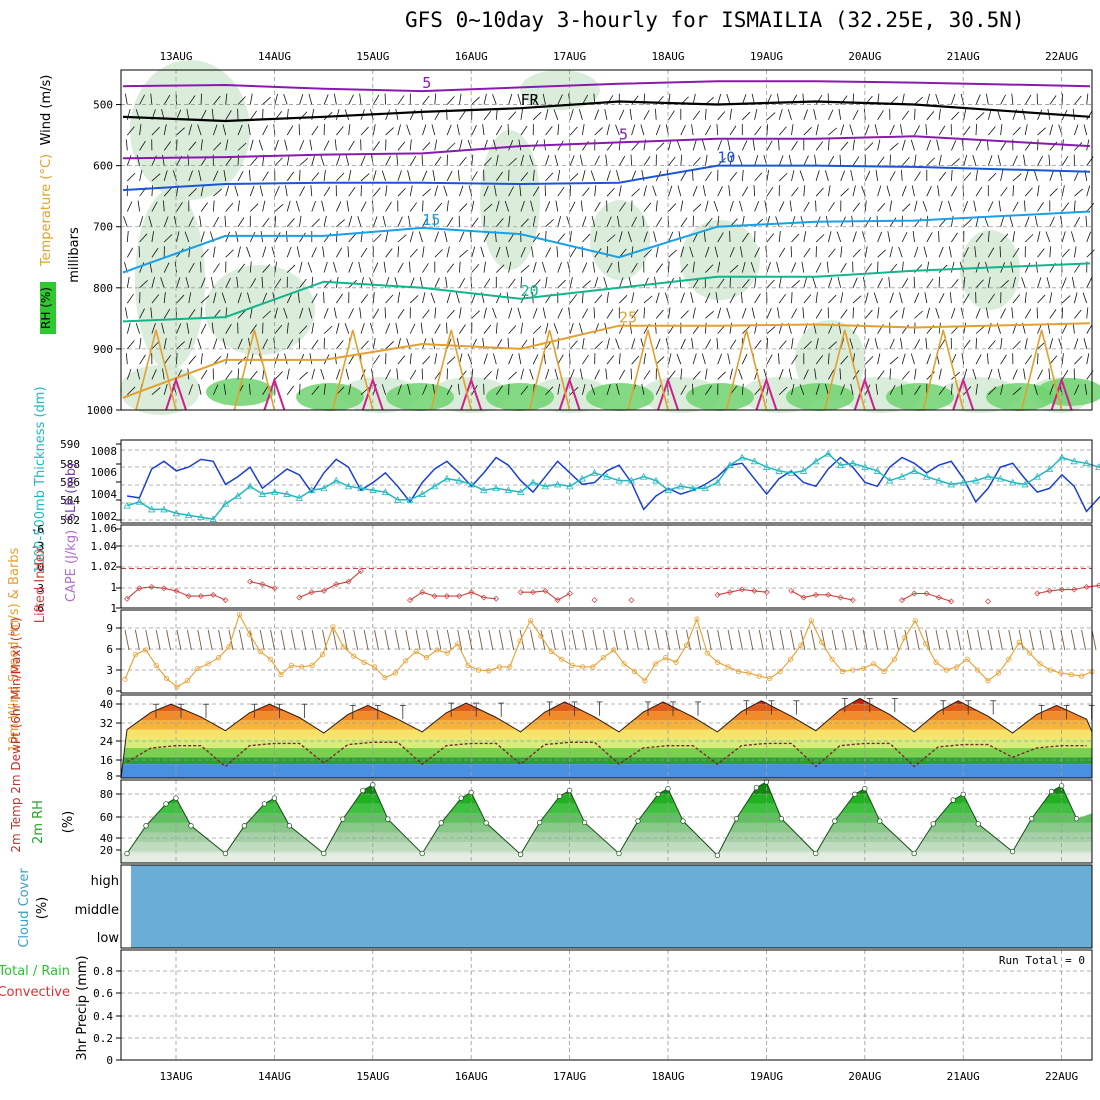 This screenshot has height=1100, width=1100. What do you see at coordinates (963, 393) in the screenshot?
I see `isotherm-spike` at bounding box center [963, 393].